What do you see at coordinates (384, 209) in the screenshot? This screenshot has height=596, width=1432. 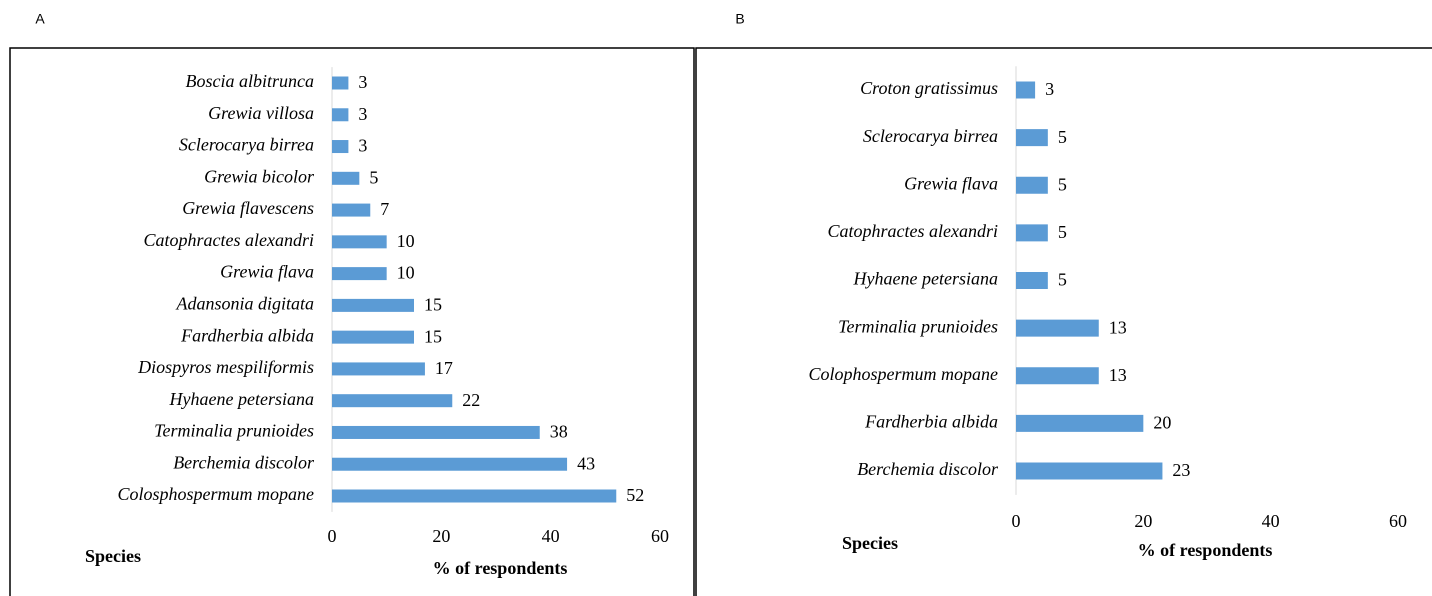 I see `data-label: 7` at bounding box center [384, 209].